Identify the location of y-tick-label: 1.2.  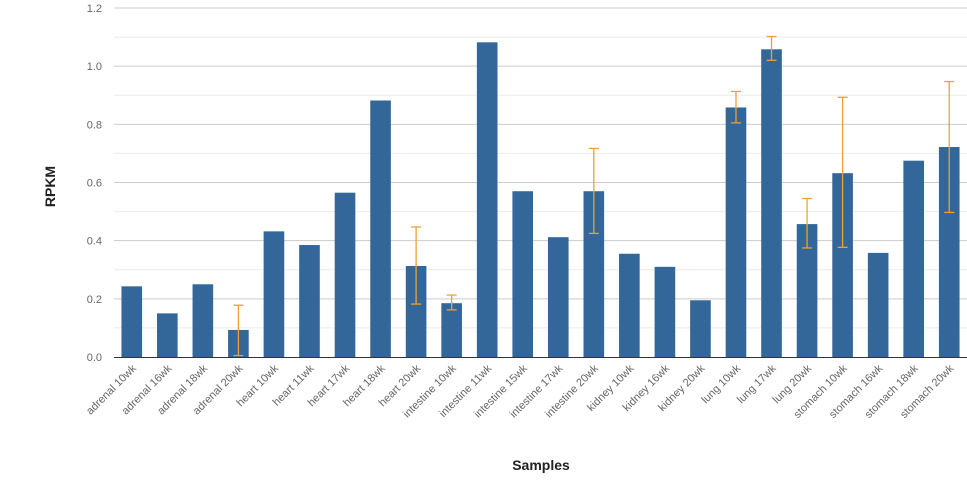
(94, 9).